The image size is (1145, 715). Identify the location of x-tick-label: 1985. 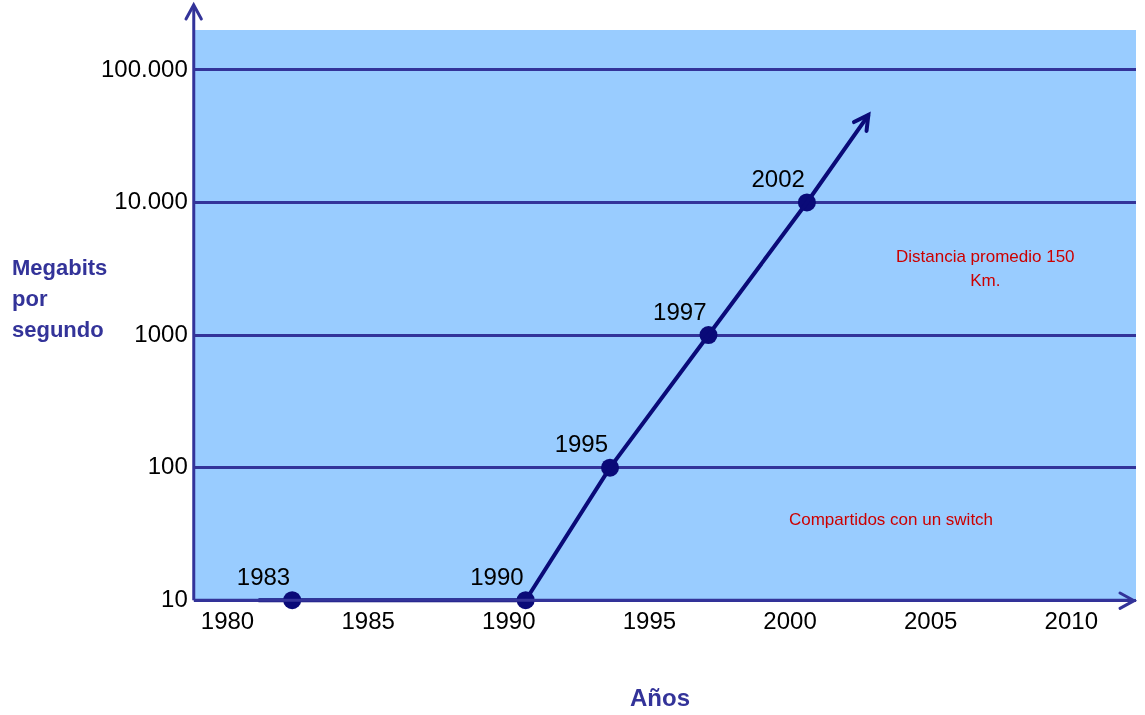
(368, 621).